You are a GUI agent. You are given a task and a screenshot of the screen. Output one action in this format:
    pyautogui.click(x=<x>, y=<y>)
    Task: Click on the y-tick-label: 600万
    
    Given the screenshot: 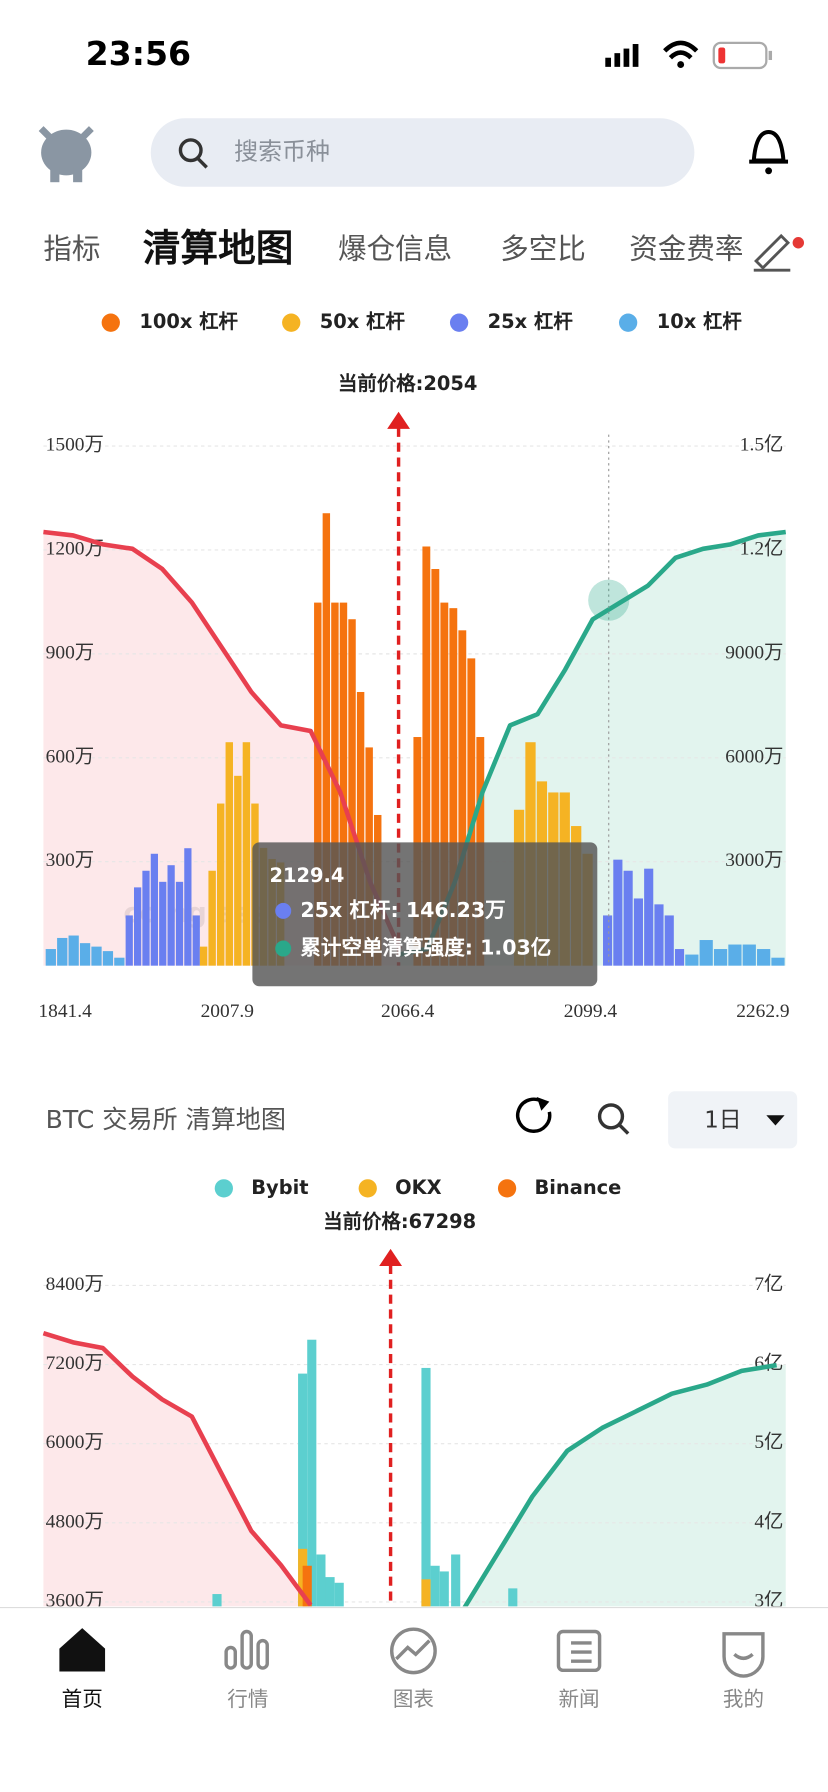 What is the action you would take?
    pyautogui.click(x=70, y=756)
    